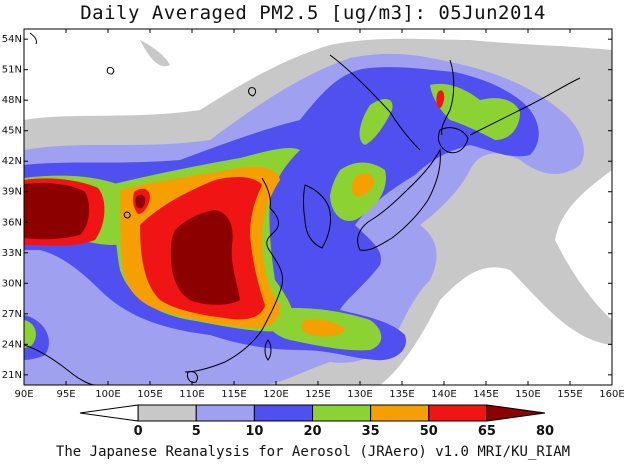  Describe the element at coordinates (312, 431) in the screenshot. I see `colorbar-label: 20` at that location.